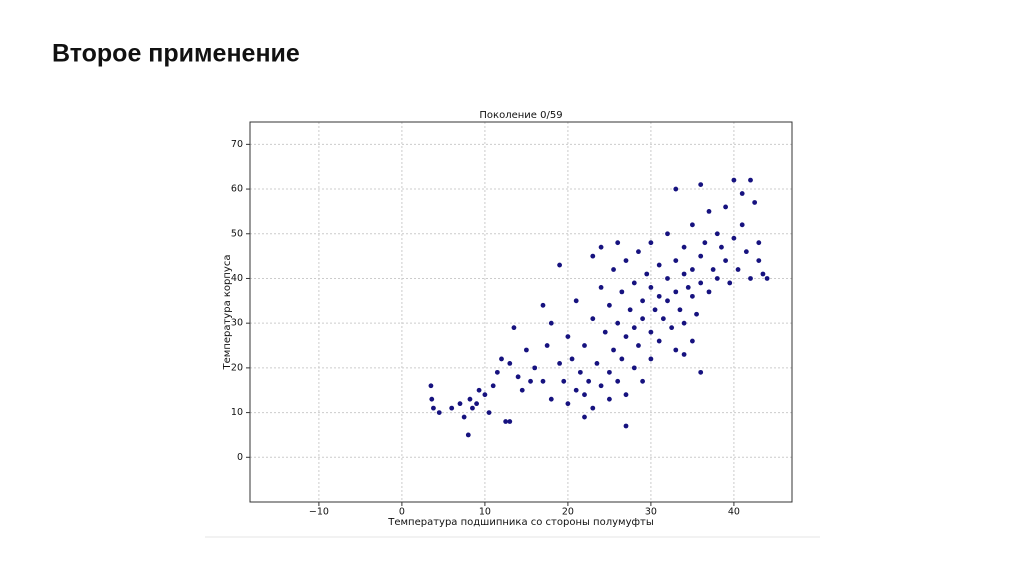 This screenshot has height=574, width=1024. I want to click on x-tick-label: 20, so click(568, 512).